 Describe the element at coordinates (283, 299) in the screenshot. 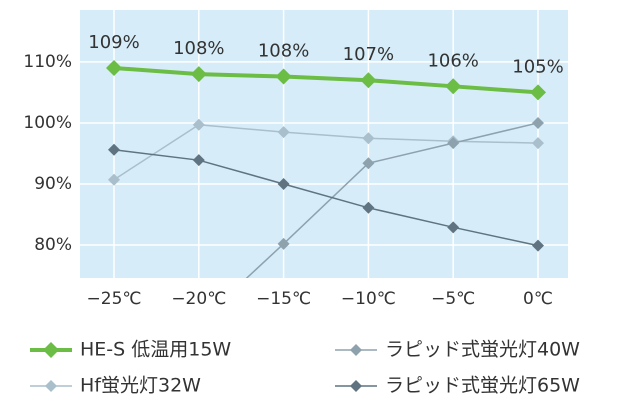

I see `x-tick-label: −15℃` at that location.